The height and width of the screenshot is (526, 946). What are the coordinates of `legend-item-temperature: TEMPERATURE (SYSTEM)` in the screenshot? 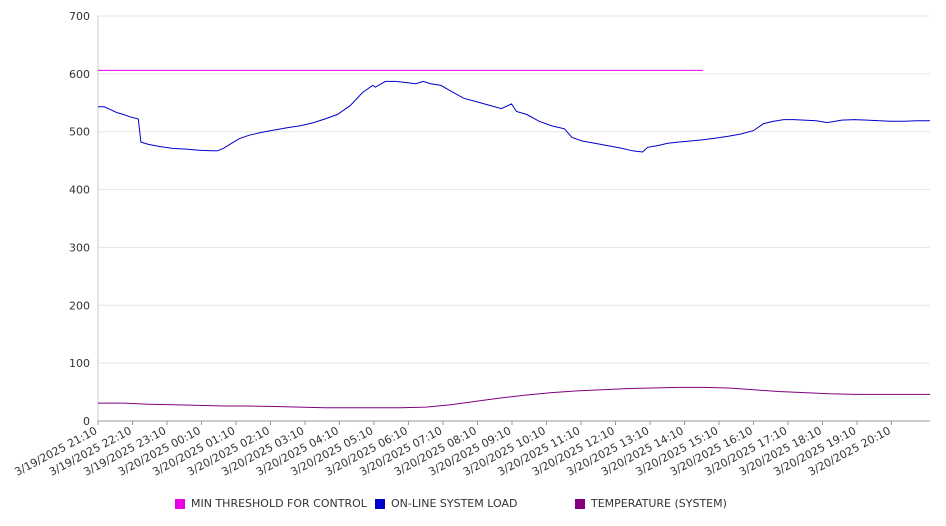 It's located at (651, 503).